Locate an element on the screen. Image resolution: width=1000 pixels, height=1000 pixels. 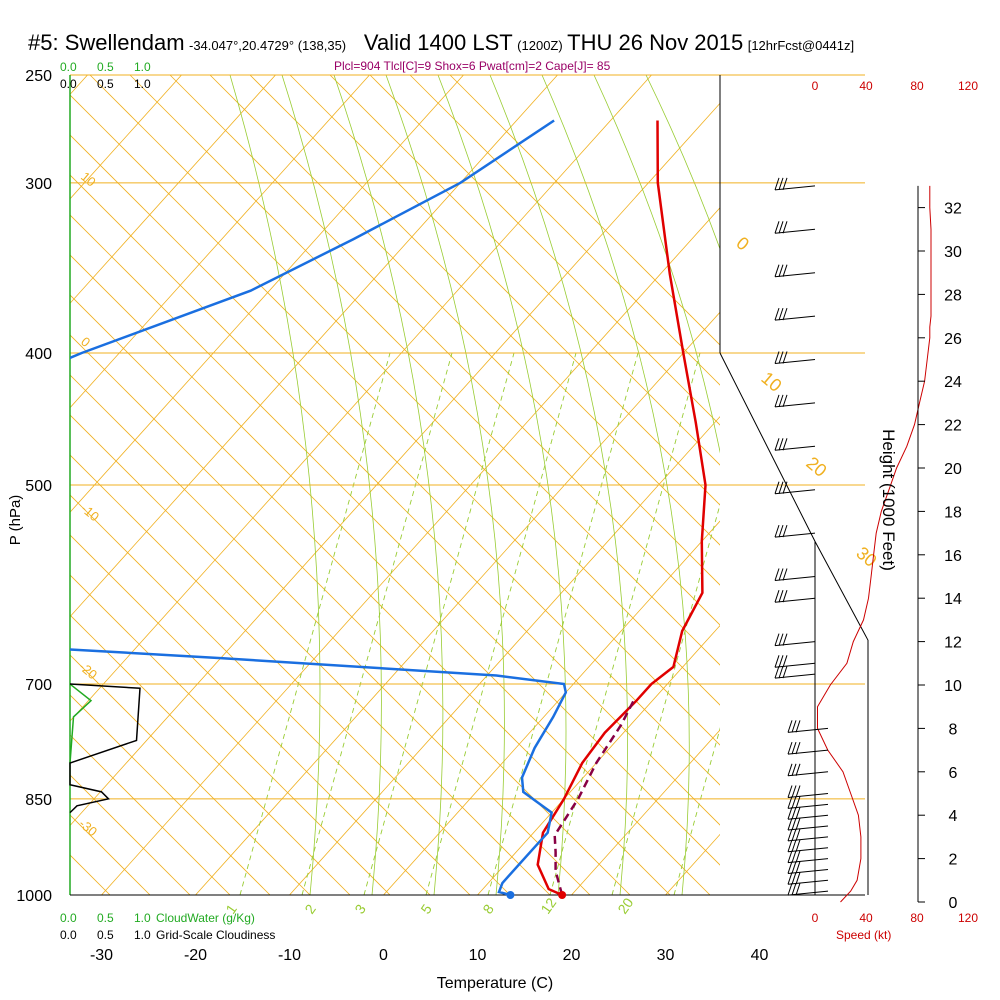
height-tick-label: 20 is located at coordinates (953, 469).